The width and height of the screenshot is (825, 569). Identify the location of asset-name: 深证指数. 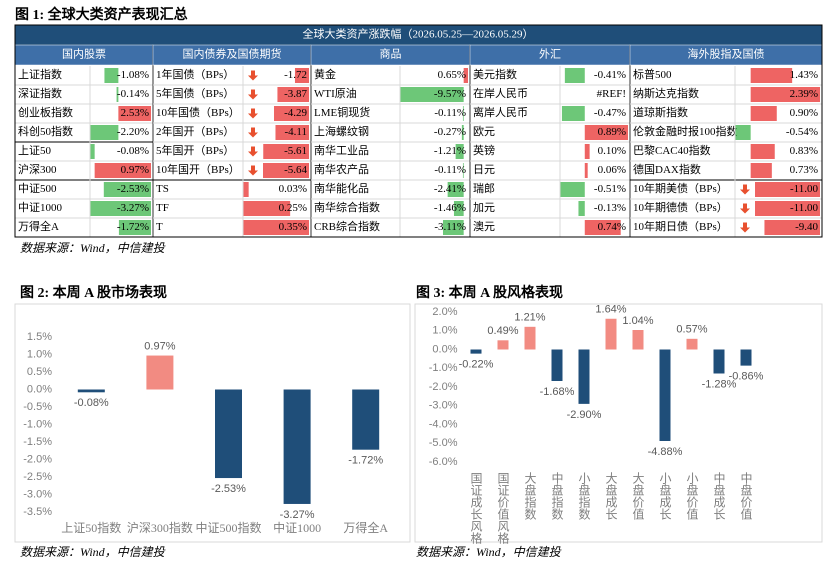
(40, 93).